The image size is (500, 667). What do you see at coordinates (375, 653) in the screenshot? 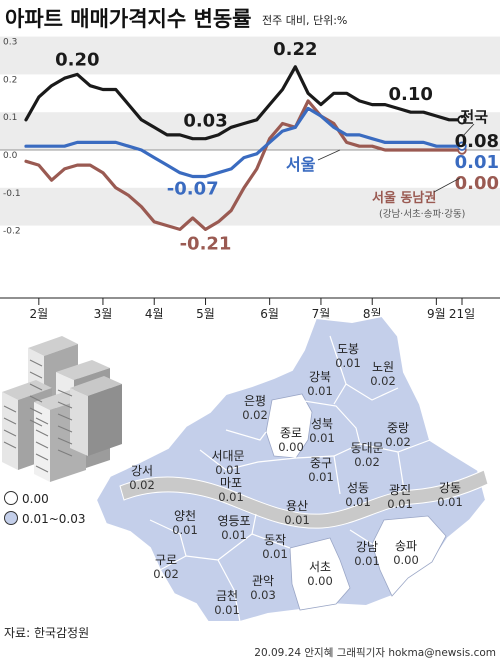
I see `credit-line: 20.09.24 안지혜 그래픽기자 hokma@newsis.com` at bounding box center [375, 653].